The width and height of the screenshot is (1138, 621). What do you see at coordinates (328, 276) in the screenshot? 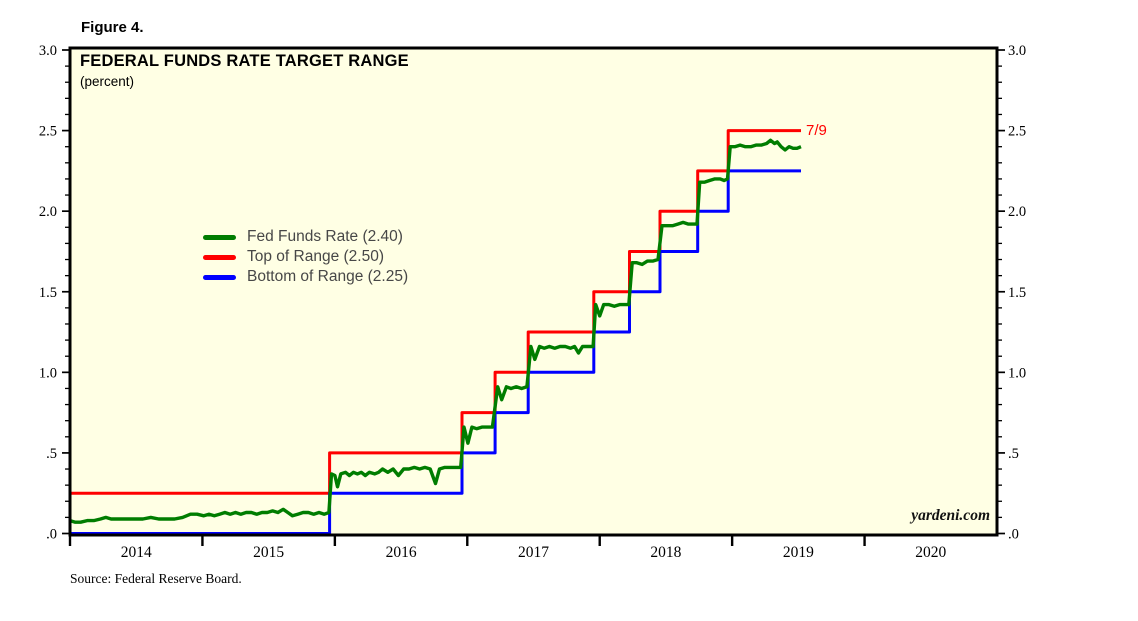
I see `legend-label-bottom-of-range: Bottom of Range (2.25)` at bounding box center [328, 276].